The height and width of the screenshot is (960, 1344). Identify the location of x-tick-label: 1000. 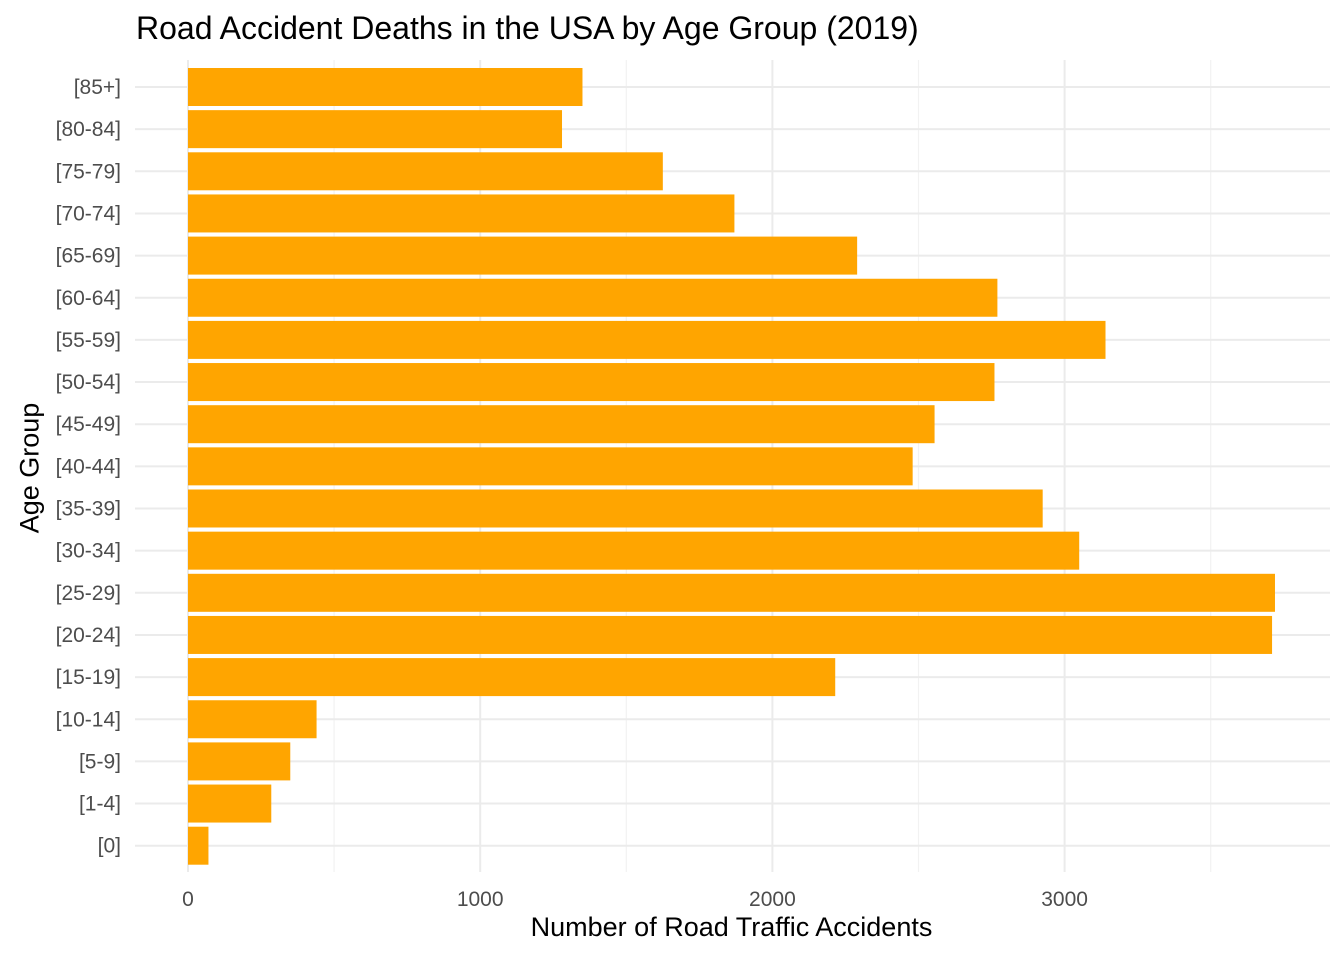
(480, 899).